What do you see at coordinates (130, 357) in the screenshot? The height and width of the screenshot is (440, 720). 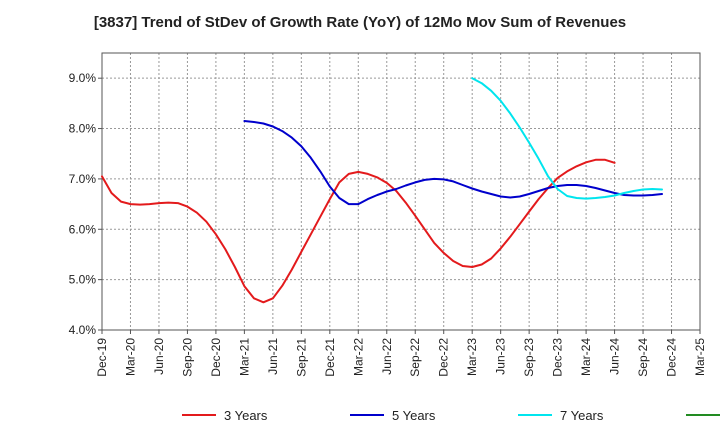 I see `x-tick-label: Mar-20` at bounding box center [130, 357].